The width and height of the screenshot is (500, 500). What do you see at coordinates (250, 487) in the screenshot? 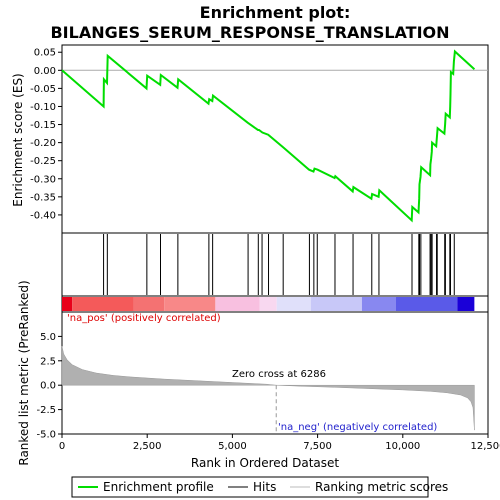
I see `legend-box` at bounding box center [250, 487].